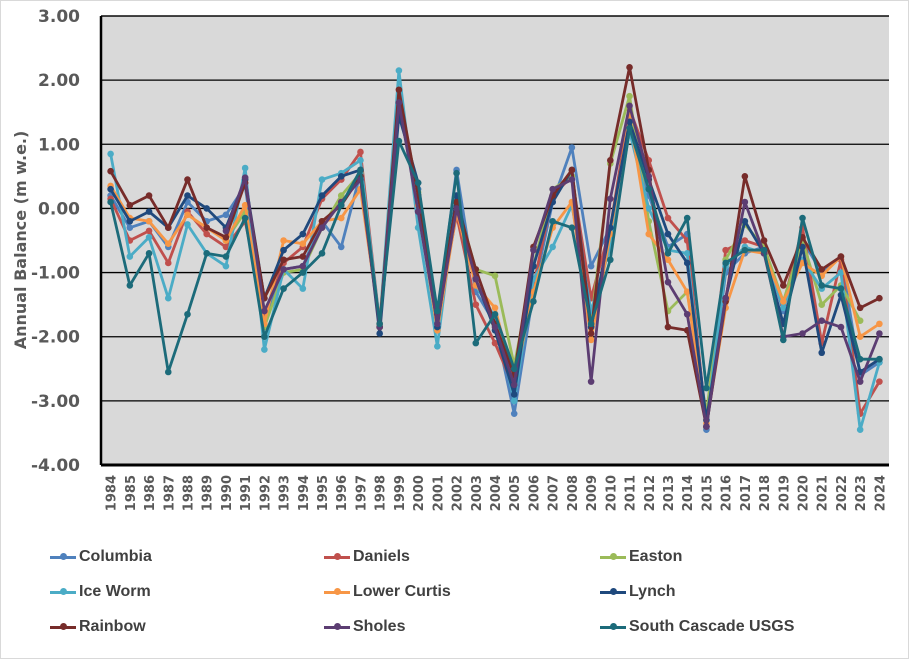 The image size is (911, 661). I want to click on x-tick-label: 2016, so click(727, 493).